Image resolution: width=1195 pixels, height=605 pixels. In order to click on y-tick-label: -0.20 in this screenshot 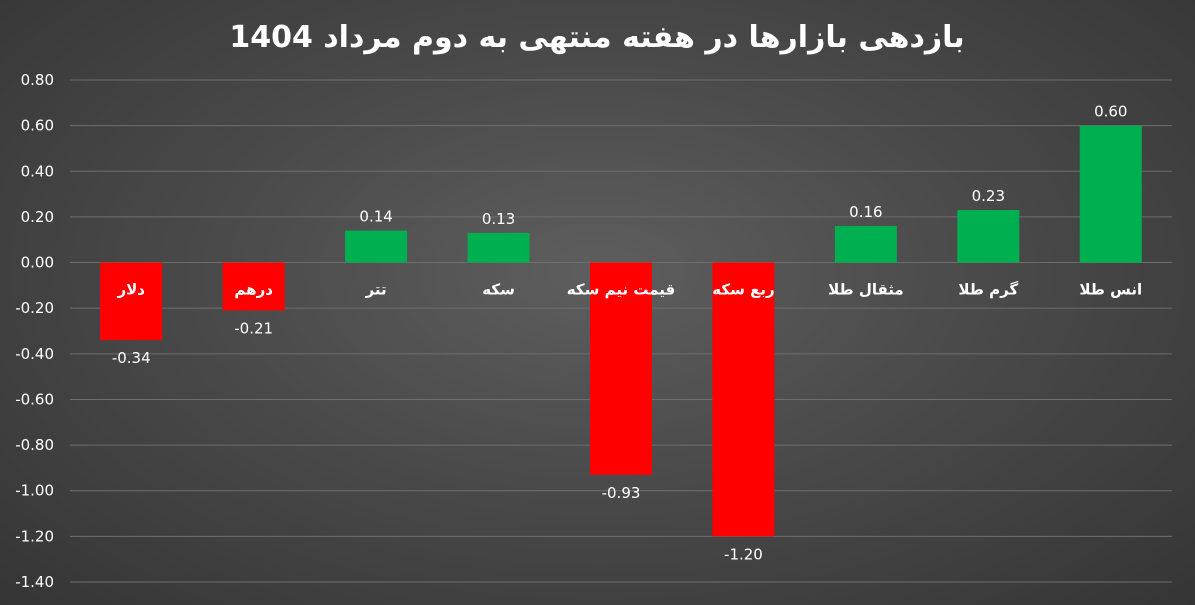, I will do `click(34, 308)`.